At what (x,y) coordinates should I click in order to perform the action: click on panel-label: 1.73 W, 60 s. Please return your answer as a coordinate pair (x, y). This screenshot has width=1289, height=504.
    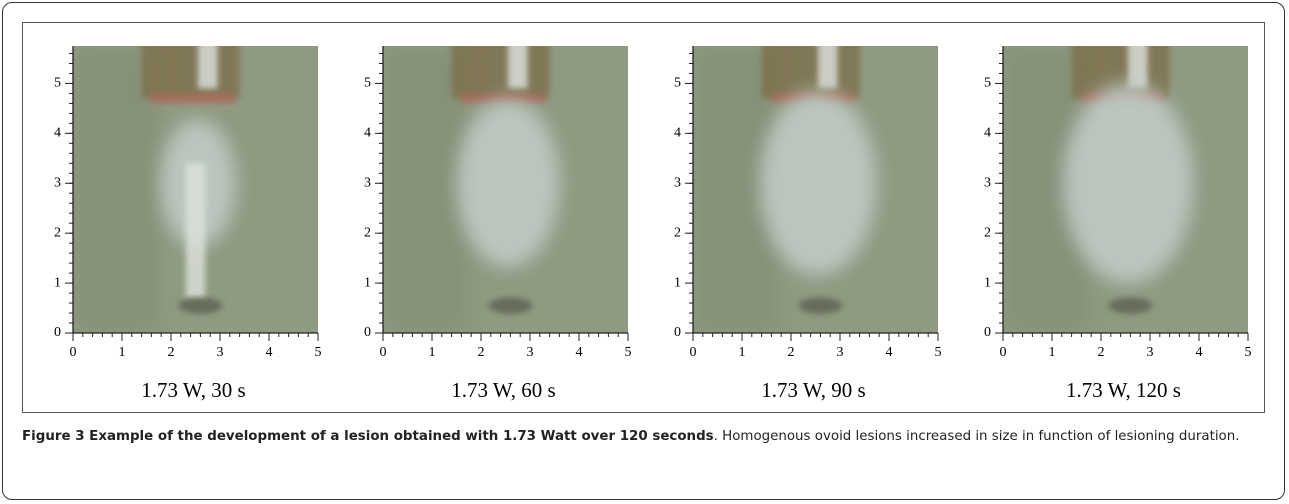
    Looking at the image, I should click on (503, 390).